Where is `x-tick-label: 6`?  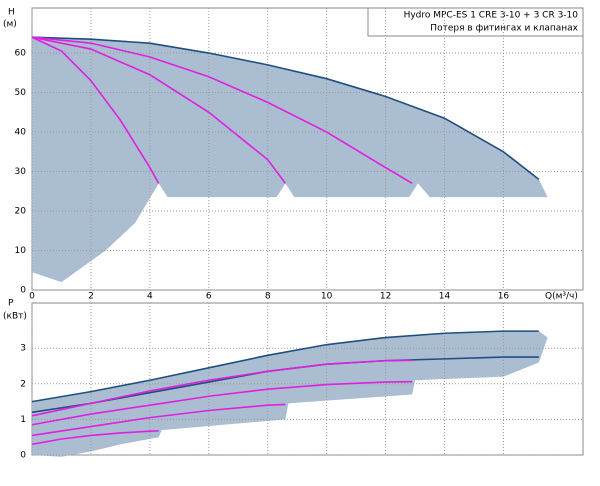
x-tick-label: 6 is located at coordinates (209, 297).